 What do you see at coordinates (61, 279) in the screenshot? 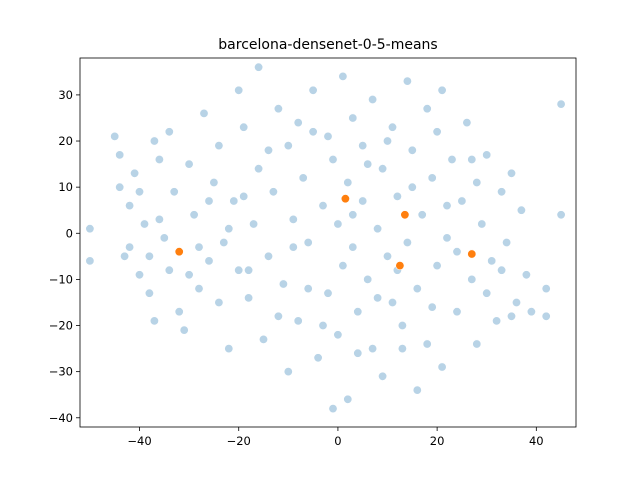
I see `y-tick-label: −10` at bounding box center [61, 279].